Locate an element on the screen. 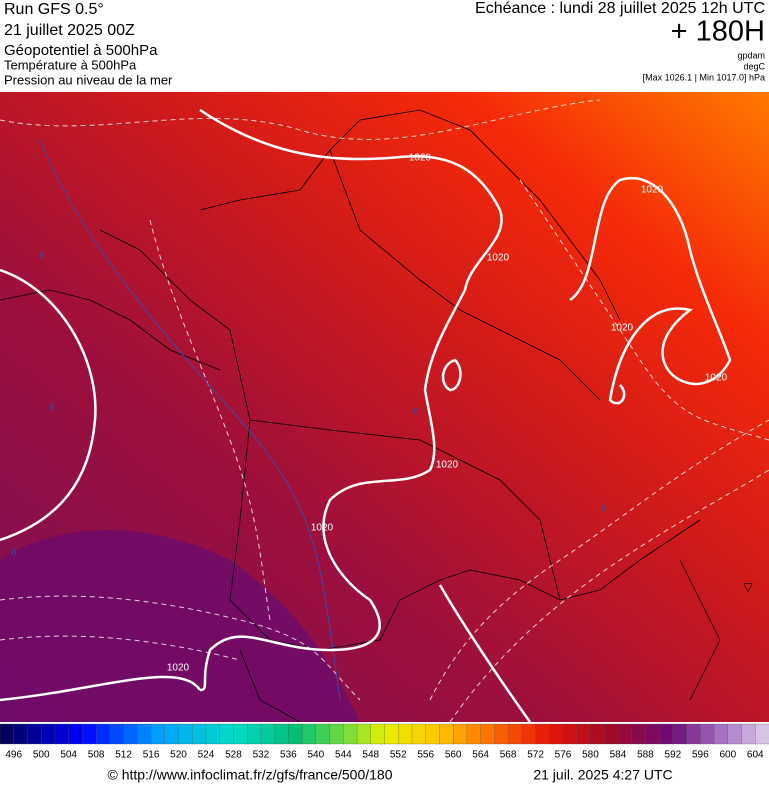  field-3: Pression au niveau de la mer is located at coordinates (88, 79).